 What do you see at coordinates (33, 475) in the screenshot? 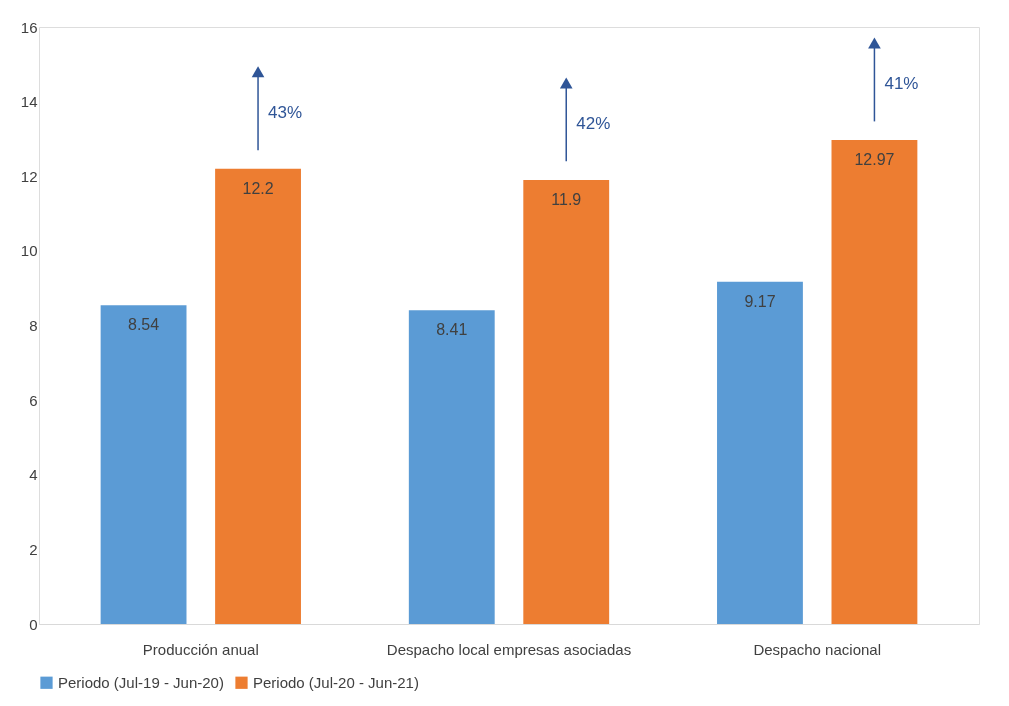
I see `y-tick-label: 4` at bounding box center [33, 475].